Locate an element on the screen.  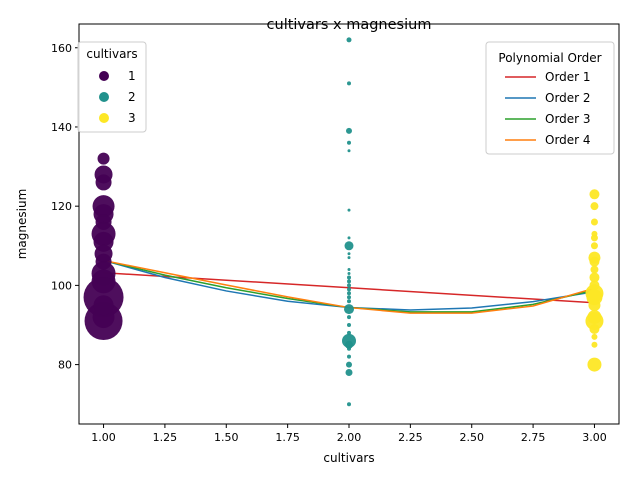
cultivars-legend: cultivars 1 2 3 is located at coordinates (112, 87).